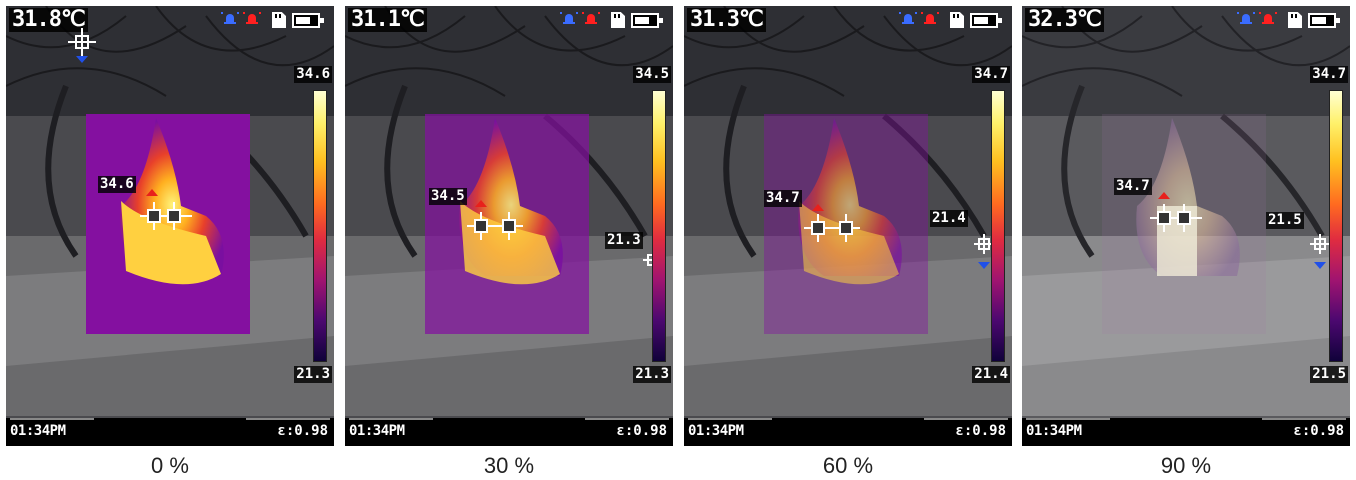 Image resolution: width=1356 pixels, height=480 pixels. What do you see at coordinates (726, 20) in the screenshot?
I see `center-temperature: 31.3℃` at bounding box center [726, 20].